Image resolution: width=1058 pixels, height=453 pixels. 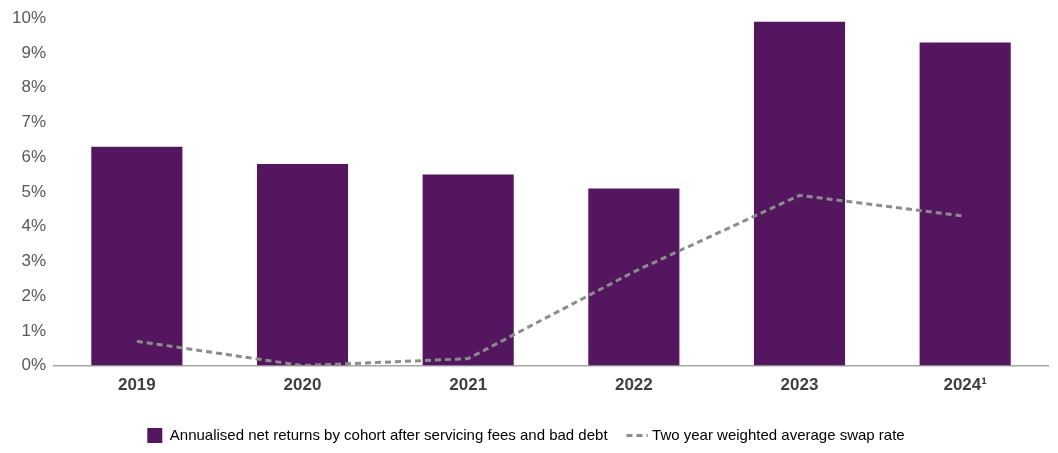 I want to click on y-tick-label: 10%, so click(x=29, y=17).